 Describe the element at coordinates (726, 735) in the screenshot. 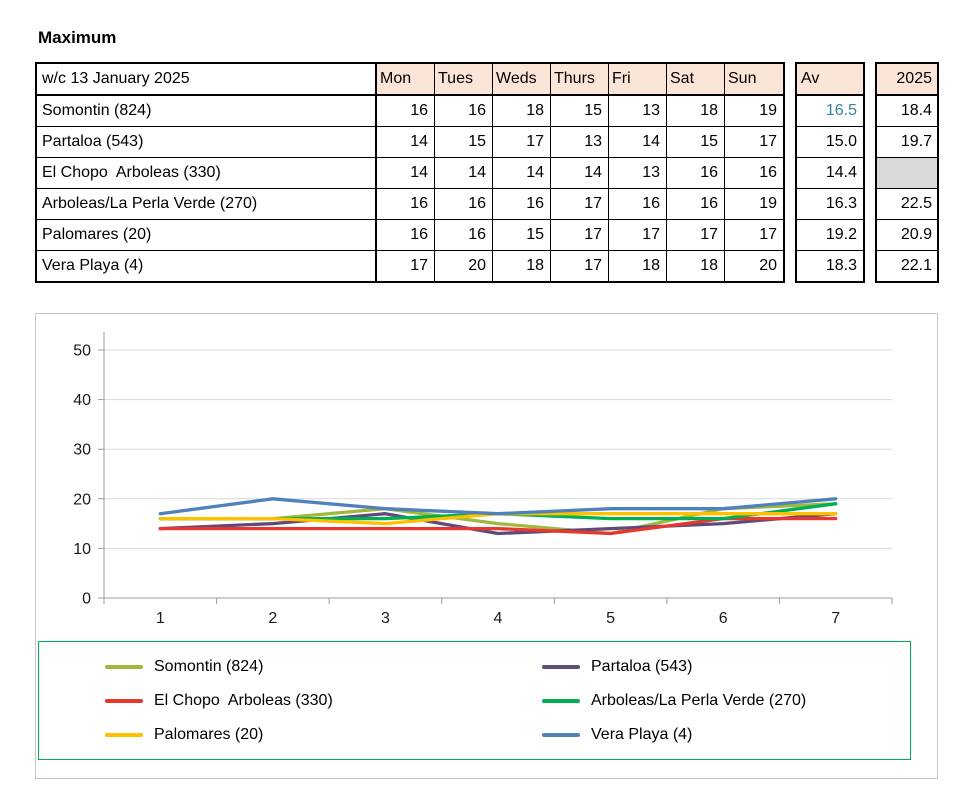

I see `legend-item: Vera Playa (4)` at that location.